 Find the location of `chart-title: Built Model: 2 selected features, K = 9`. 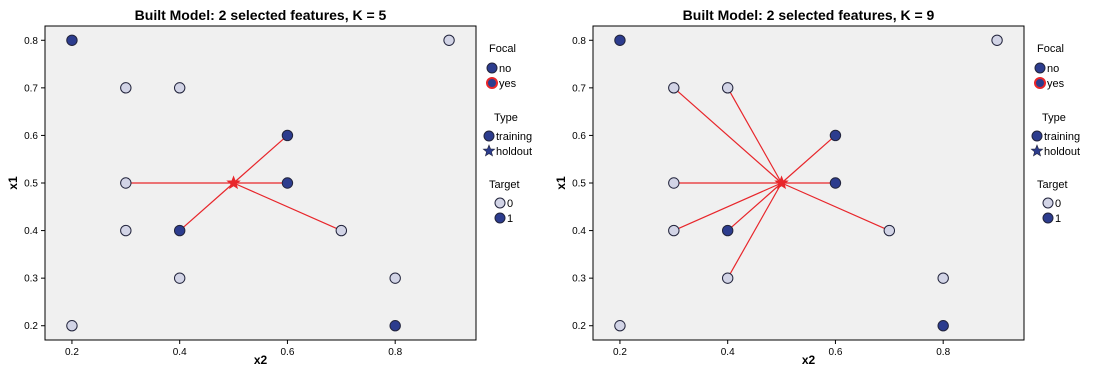

chart-title: Built Model: 2 selected features, K = 9 is located at coordinates (809, 15).